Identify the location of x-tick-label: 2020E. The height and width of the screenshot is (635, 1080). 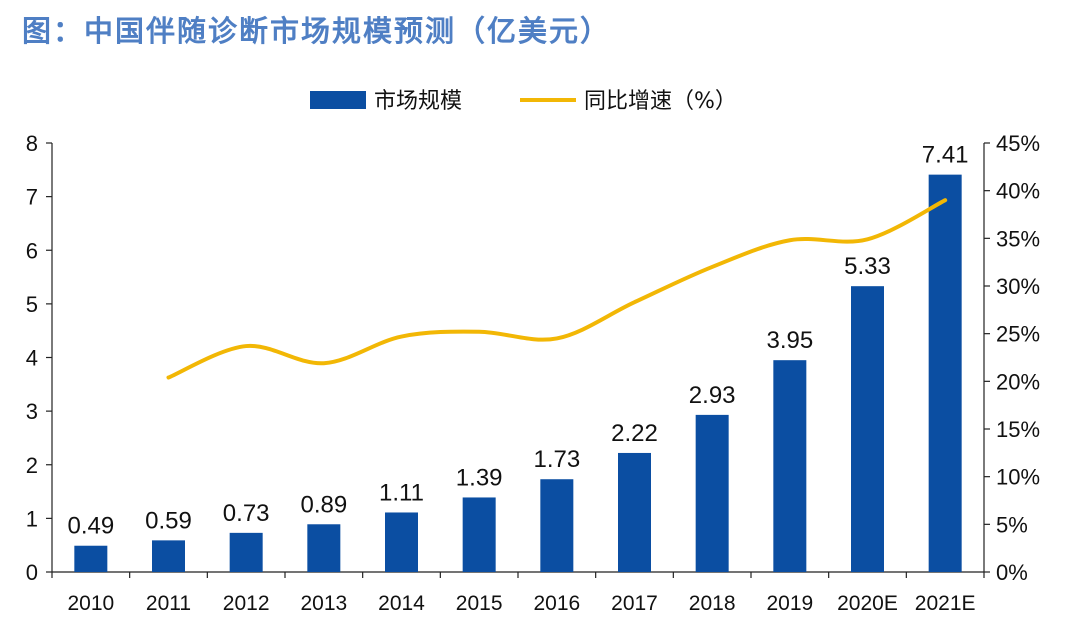
(867, 603).